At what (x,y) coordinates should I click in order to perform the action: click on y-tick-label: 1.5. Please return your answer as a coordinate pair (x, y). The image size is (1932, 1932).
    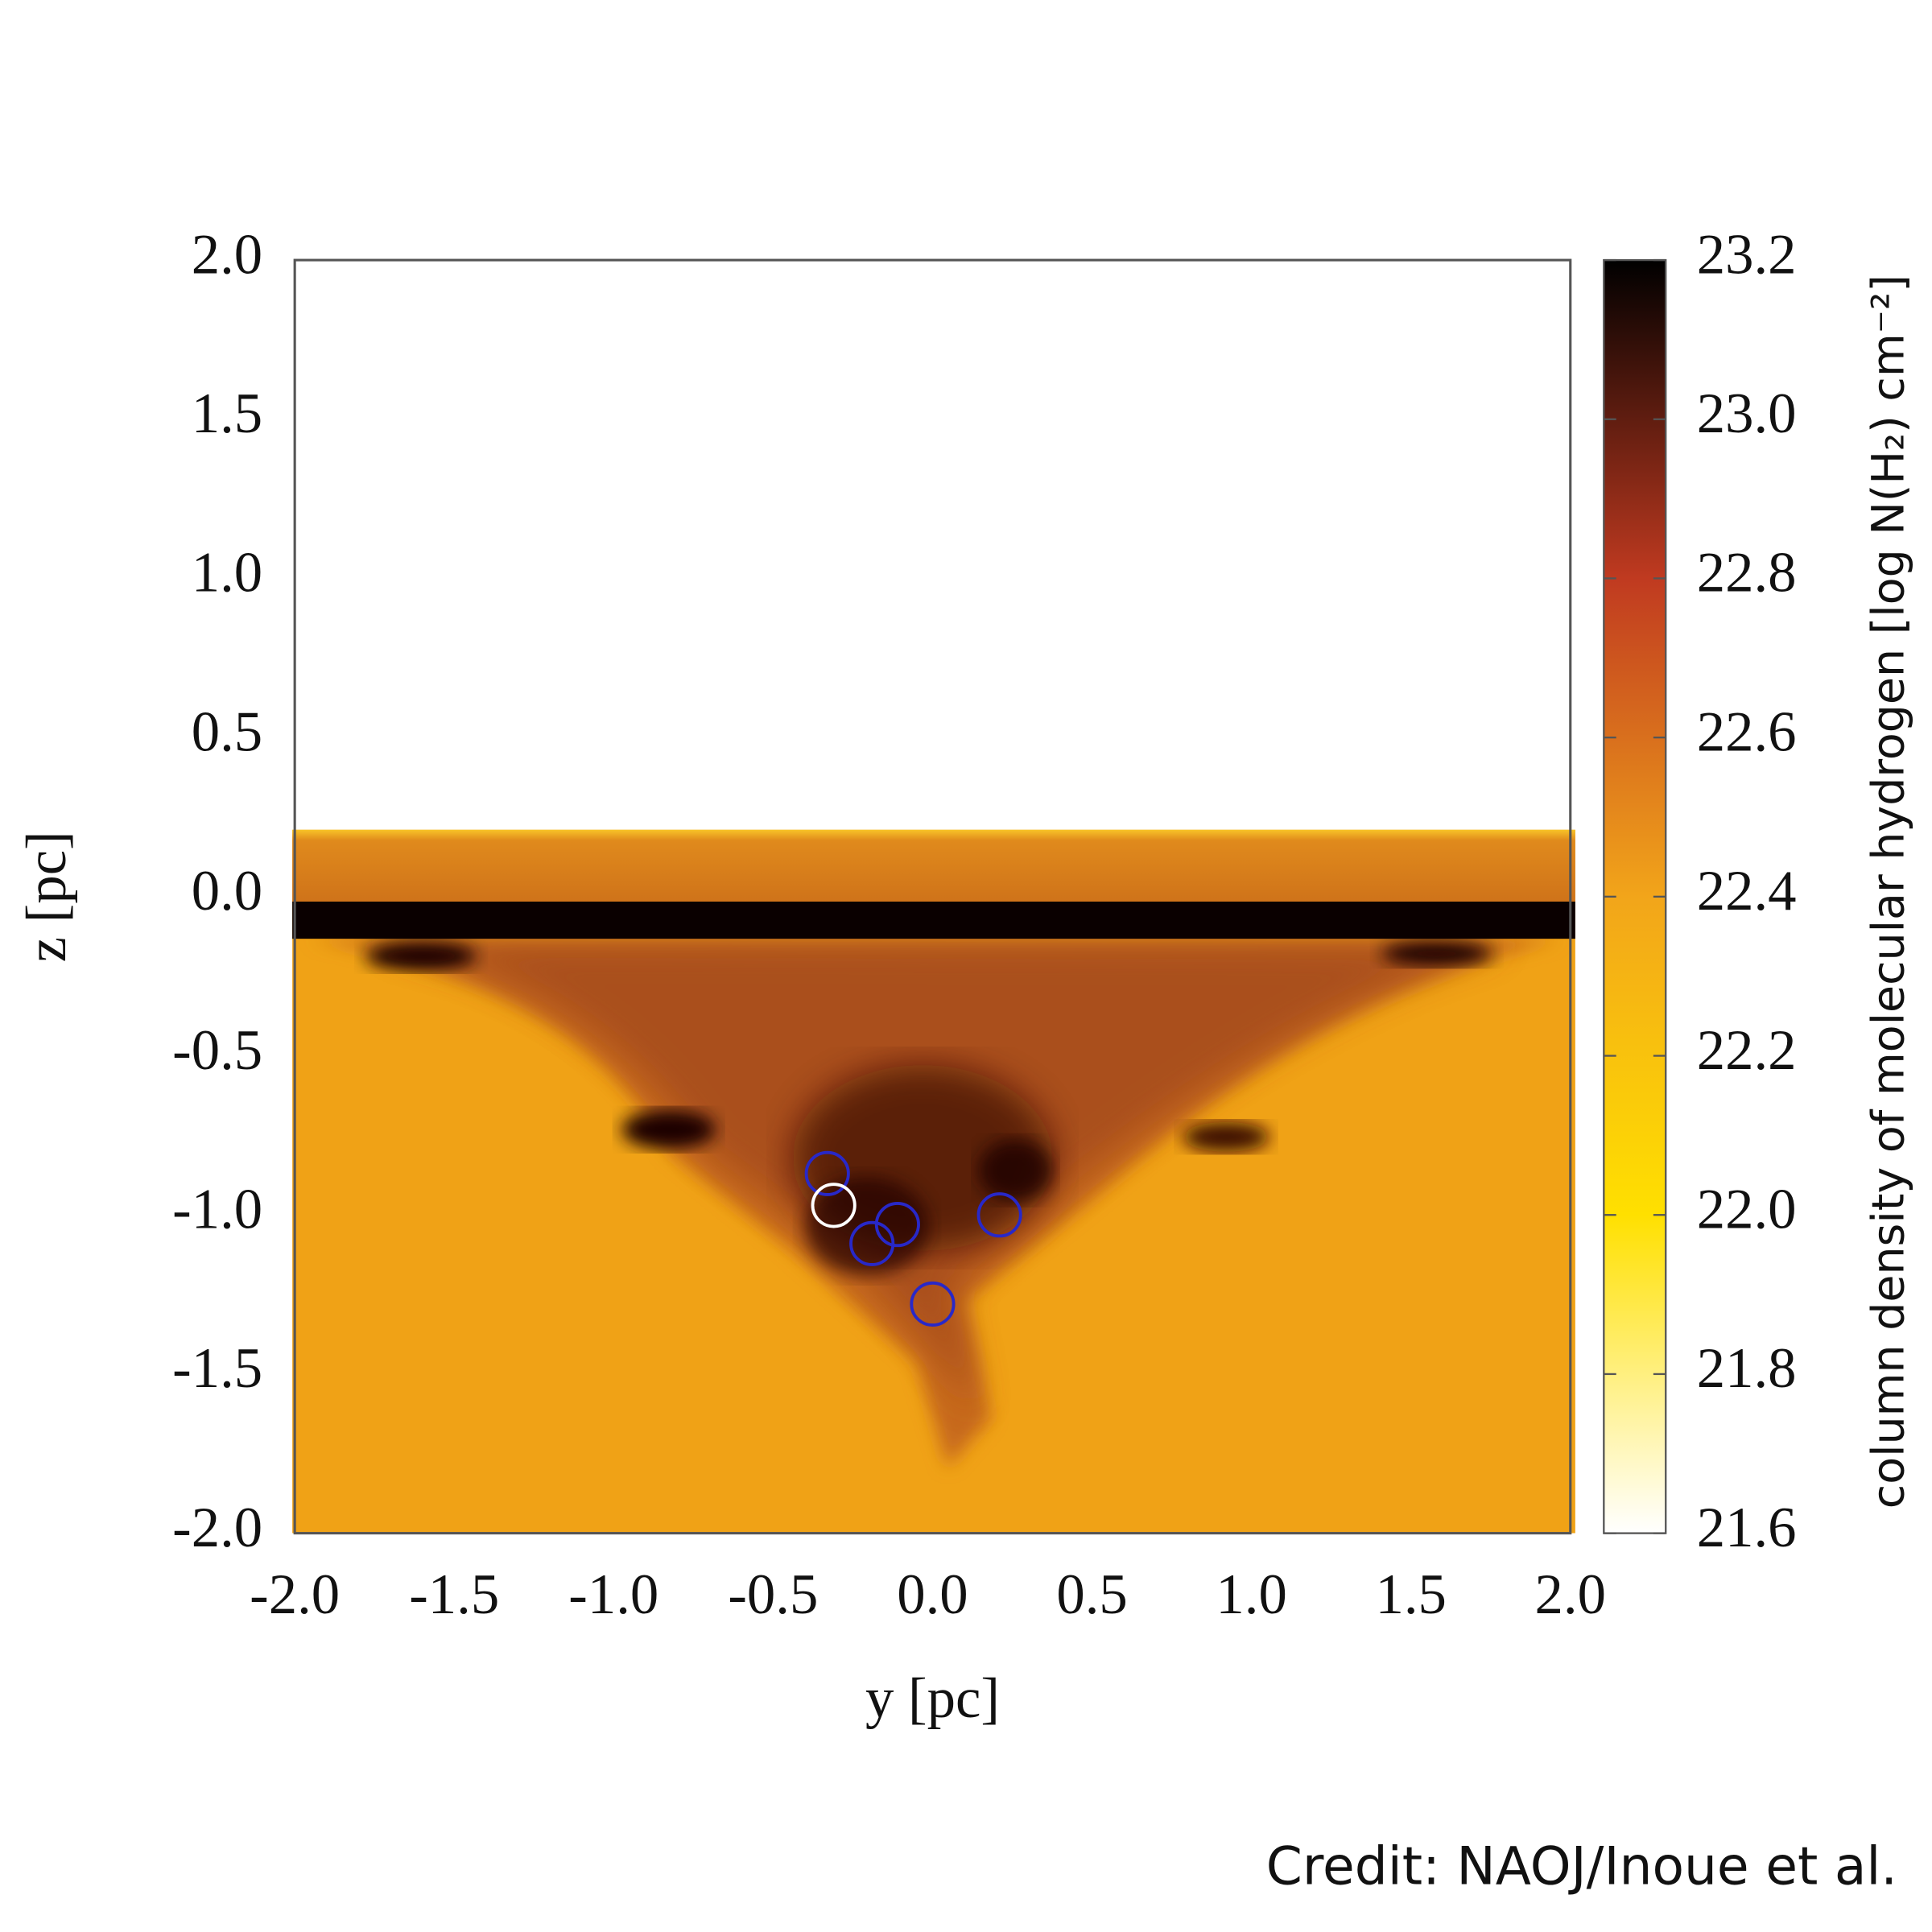
    Looking at the image, I should click on (227, 413).